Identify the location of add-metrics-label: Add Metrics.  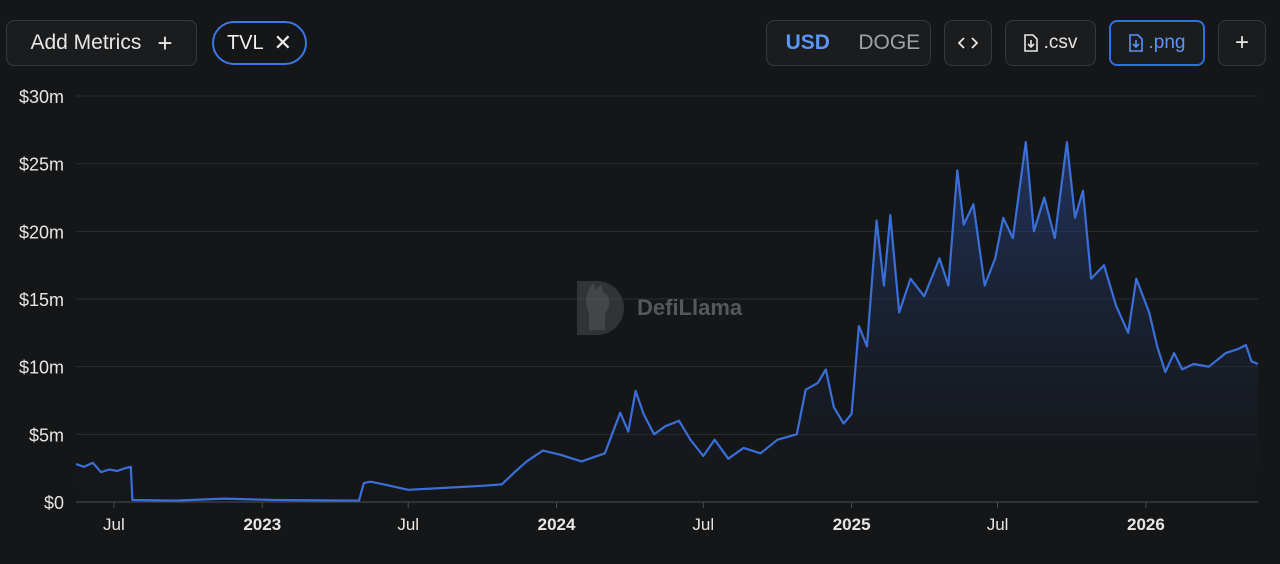
(86, 42).